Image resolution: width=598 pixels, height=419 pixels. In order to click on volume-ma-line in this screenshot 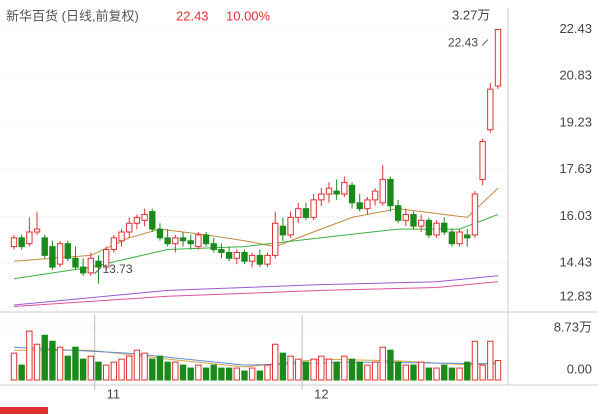, I will do `click(256, 356)`.